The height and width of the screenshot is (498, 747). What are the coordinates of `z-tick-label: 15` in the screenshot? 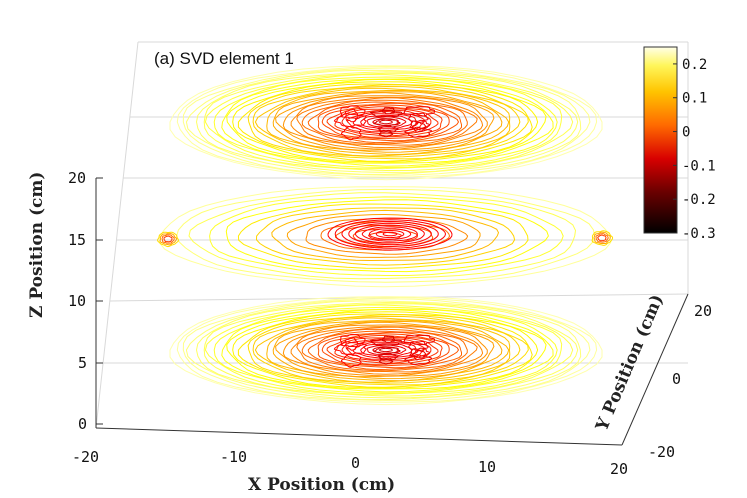 It's located at (77, 240).